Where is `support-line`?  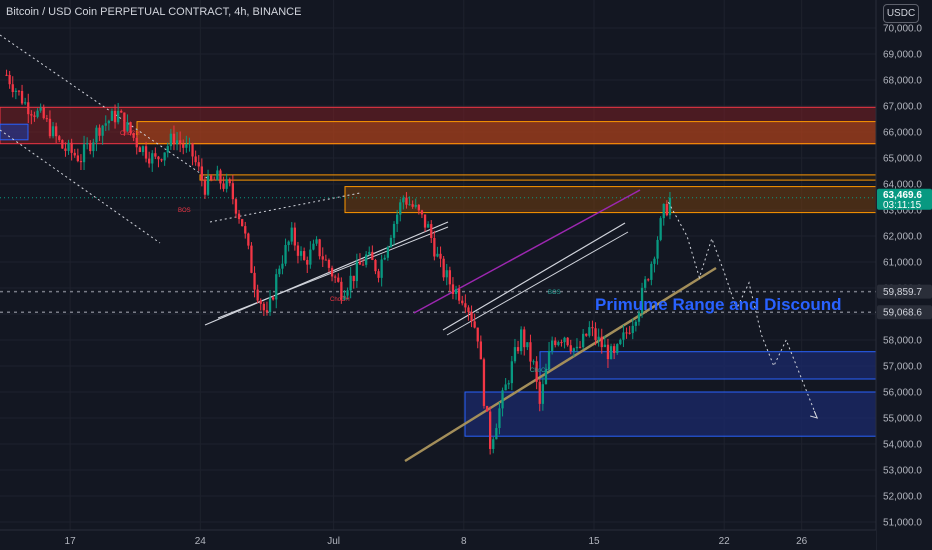
support-line is located at coordinates (560, 364).